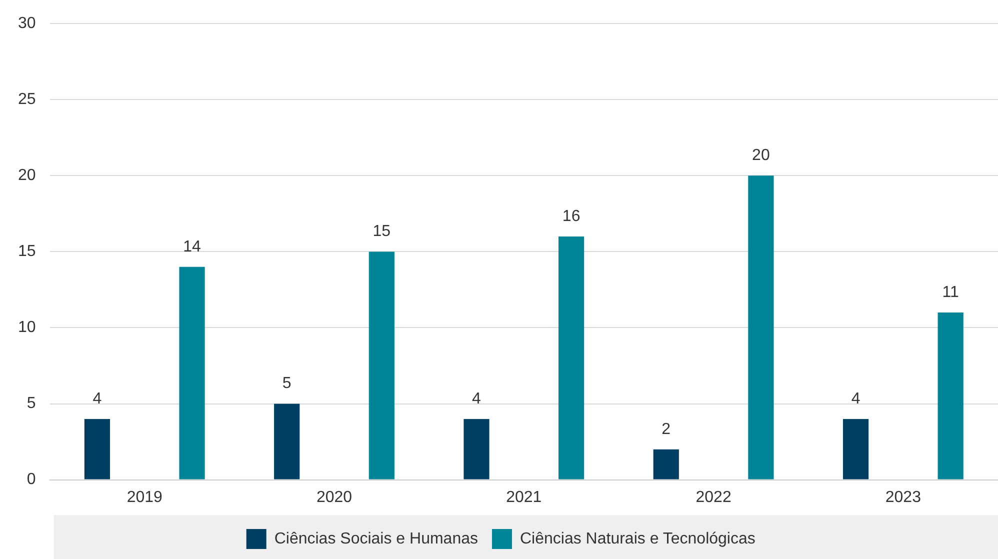  Describe the element at coordinates (666, 429) in the screenshot. I see `data-label: 2` at that location.